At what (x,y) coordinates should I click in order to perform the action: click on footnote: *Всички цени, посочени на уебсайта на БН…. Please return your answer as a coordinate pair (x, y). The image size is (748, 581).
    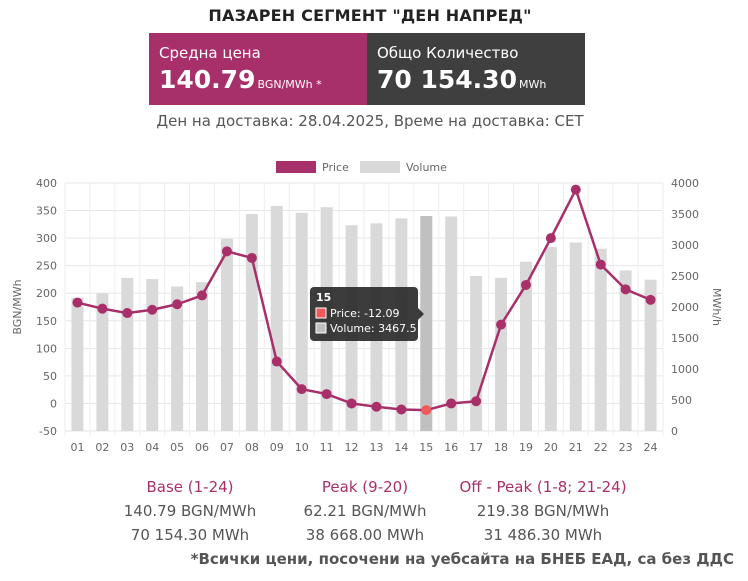
    Looking at the image, I should click on (462, 559).